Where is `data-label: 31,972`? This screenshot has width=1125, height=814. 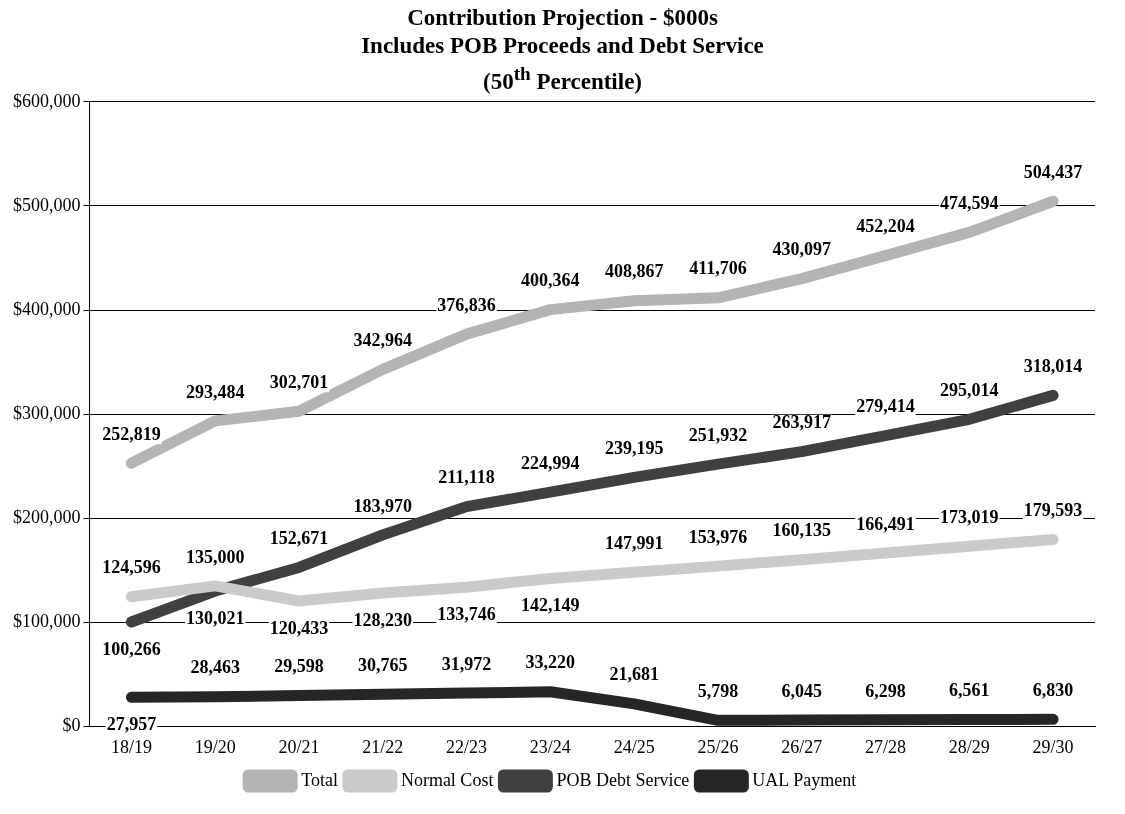 data-label: 31,972 is located at coordinates (466, 663).